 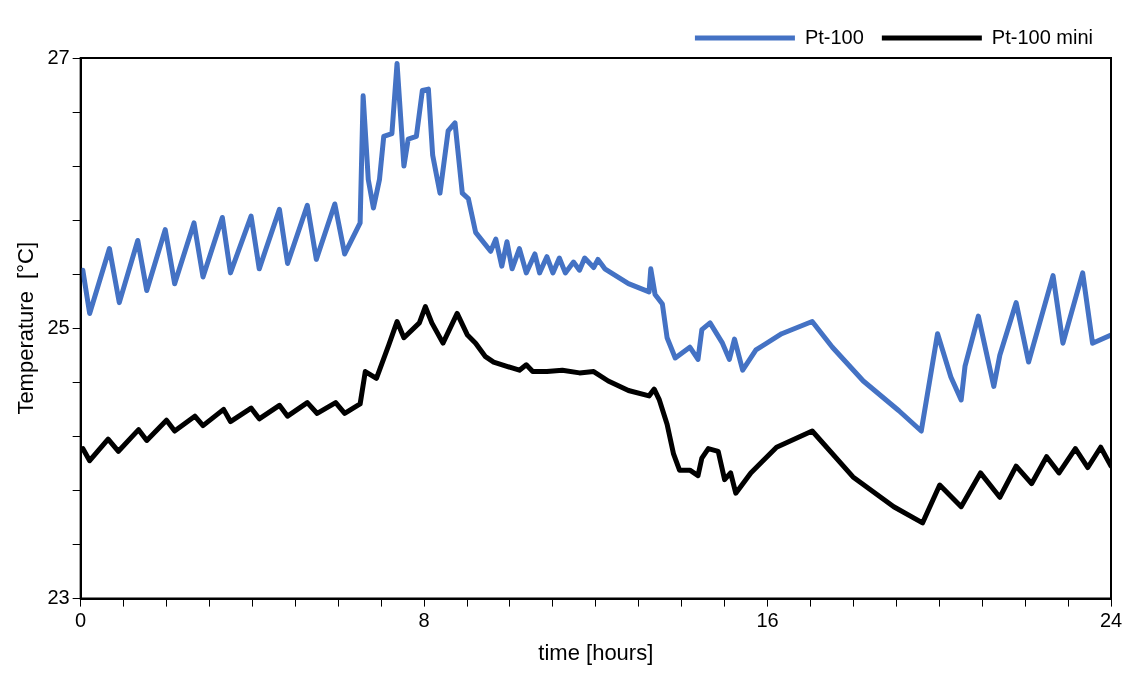 I want to click on y-tick-label: 23, so click(x=58, y=597).